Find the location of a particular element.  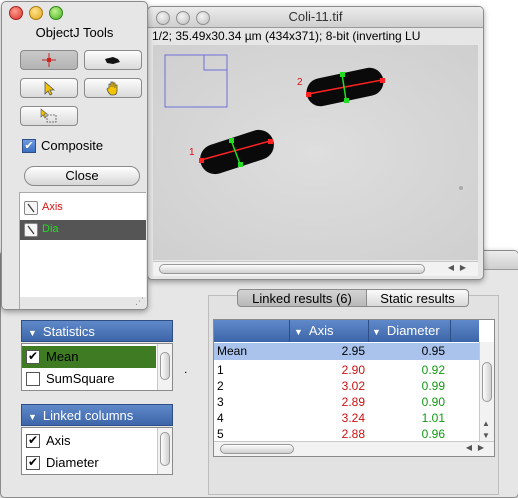

diameter-cell: 0.96 is located at coordinates (433, 434).